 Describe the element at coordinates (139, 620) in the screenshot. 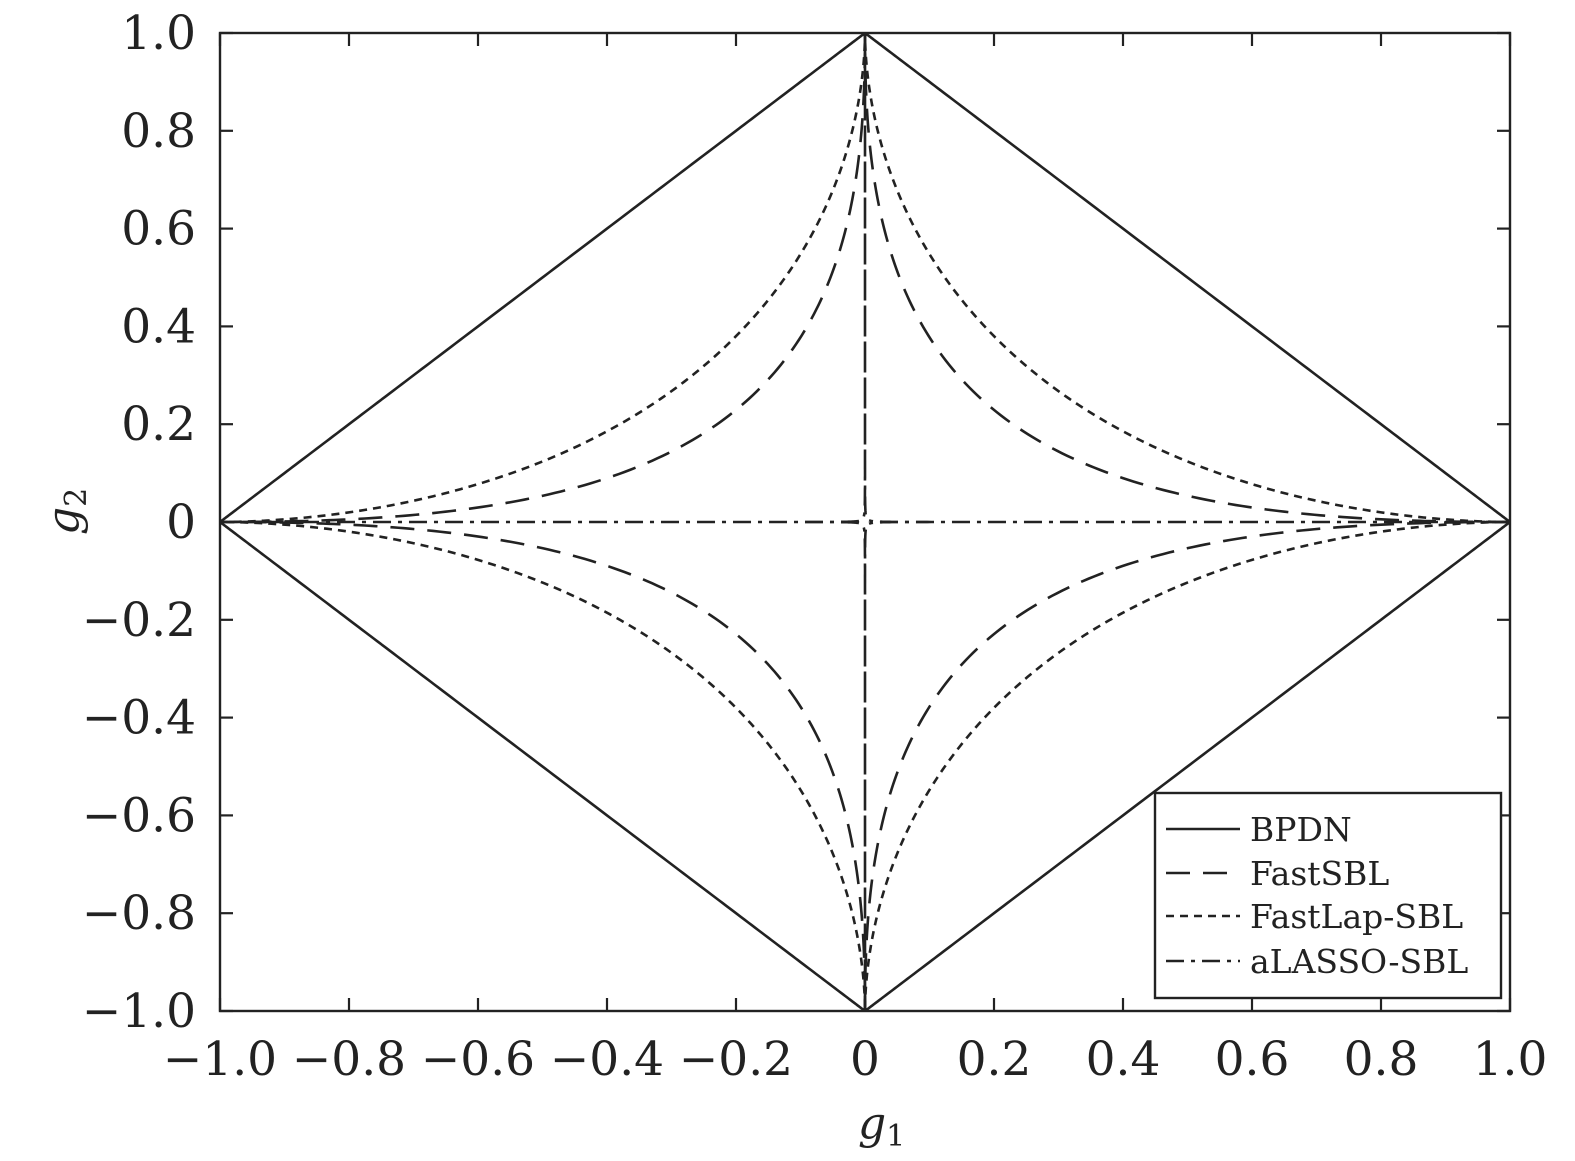

I see `y-tick-label-6: −0.2` at that location.